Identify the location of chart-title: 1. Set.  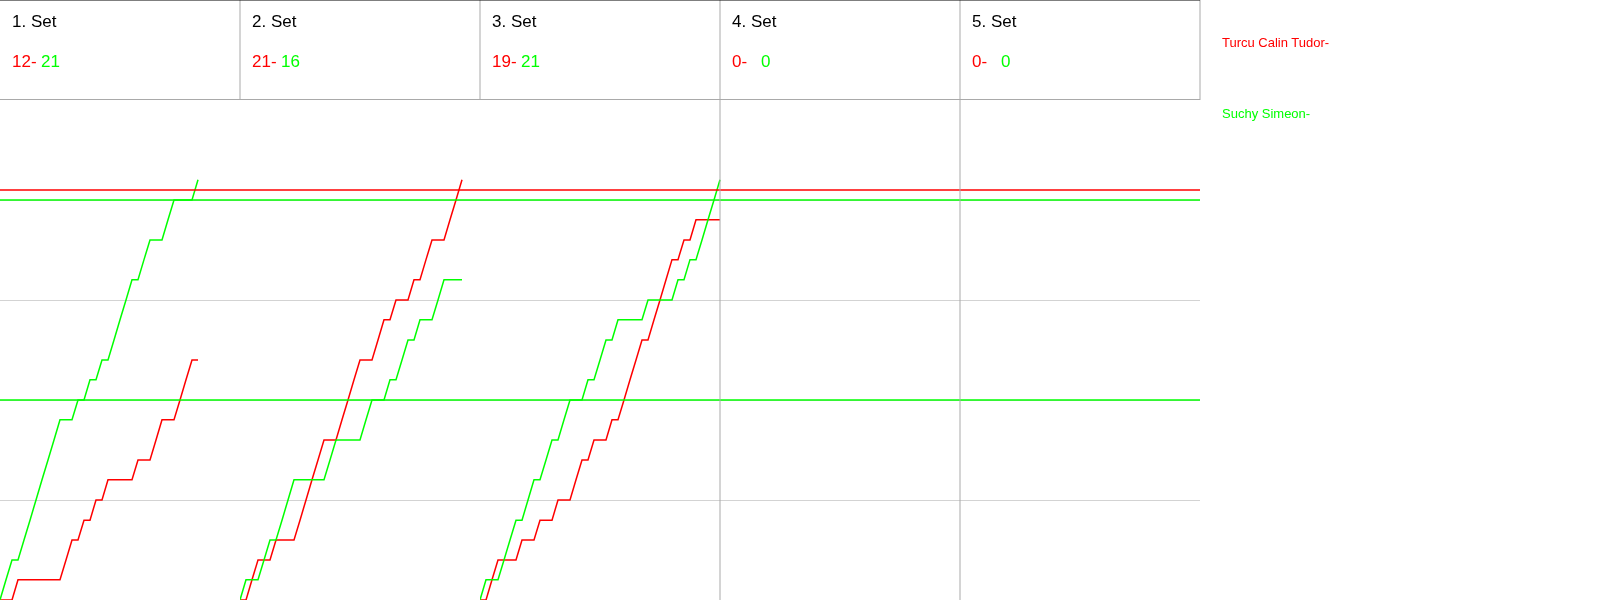
(34, 21).